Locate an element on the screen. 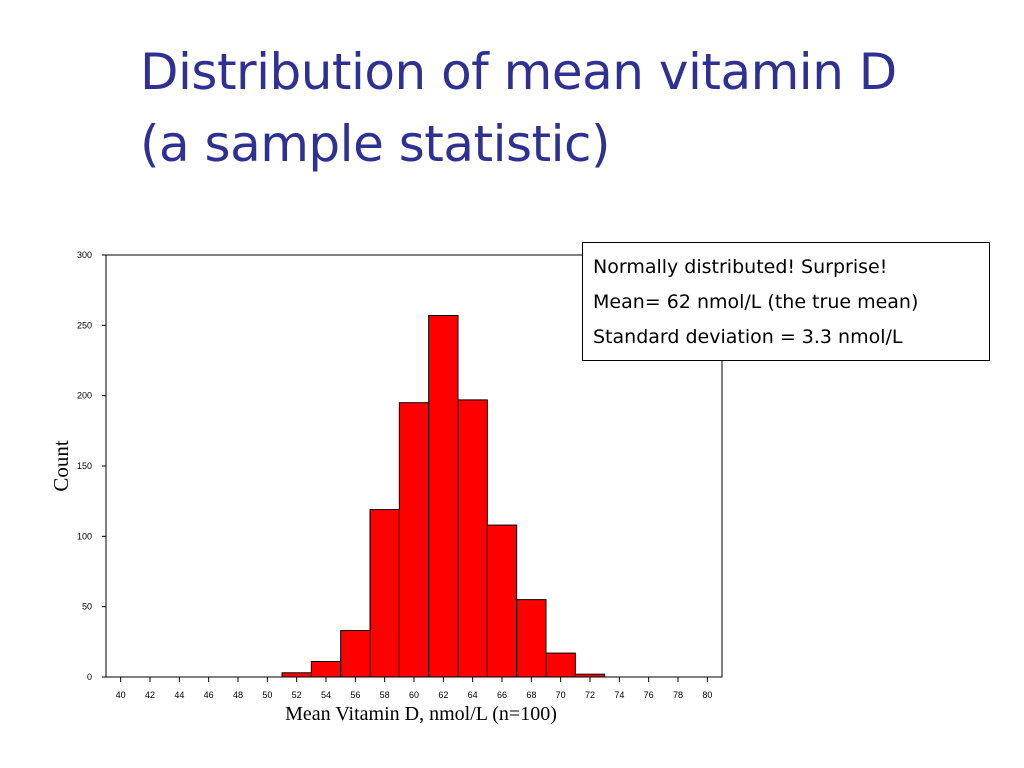 This screenshot has height=768, width=1024. x-tick-label: 60 is located at coordinates (414, 695).